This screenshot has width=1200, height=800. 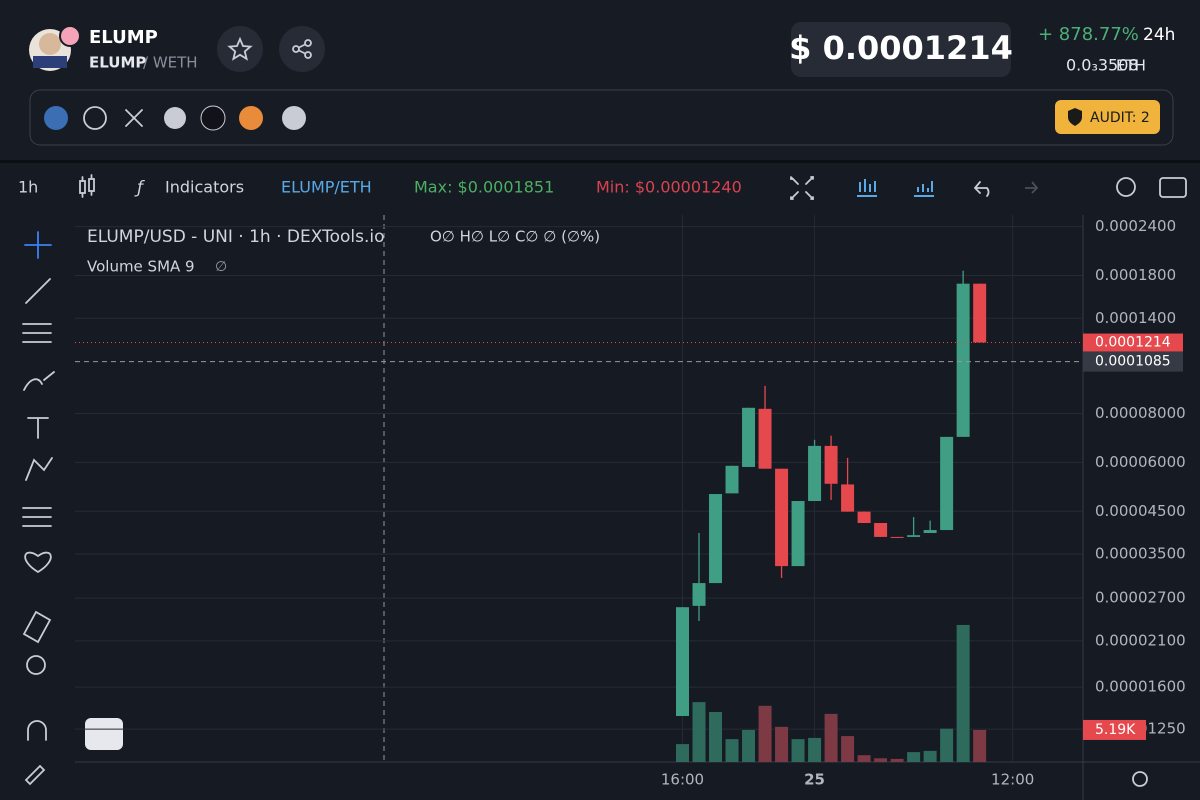 What do you see at coordinates (1120, 118) in the screenshot?
I see `audit-label: AUDIT: 2` at bounding box center [1120, 118].